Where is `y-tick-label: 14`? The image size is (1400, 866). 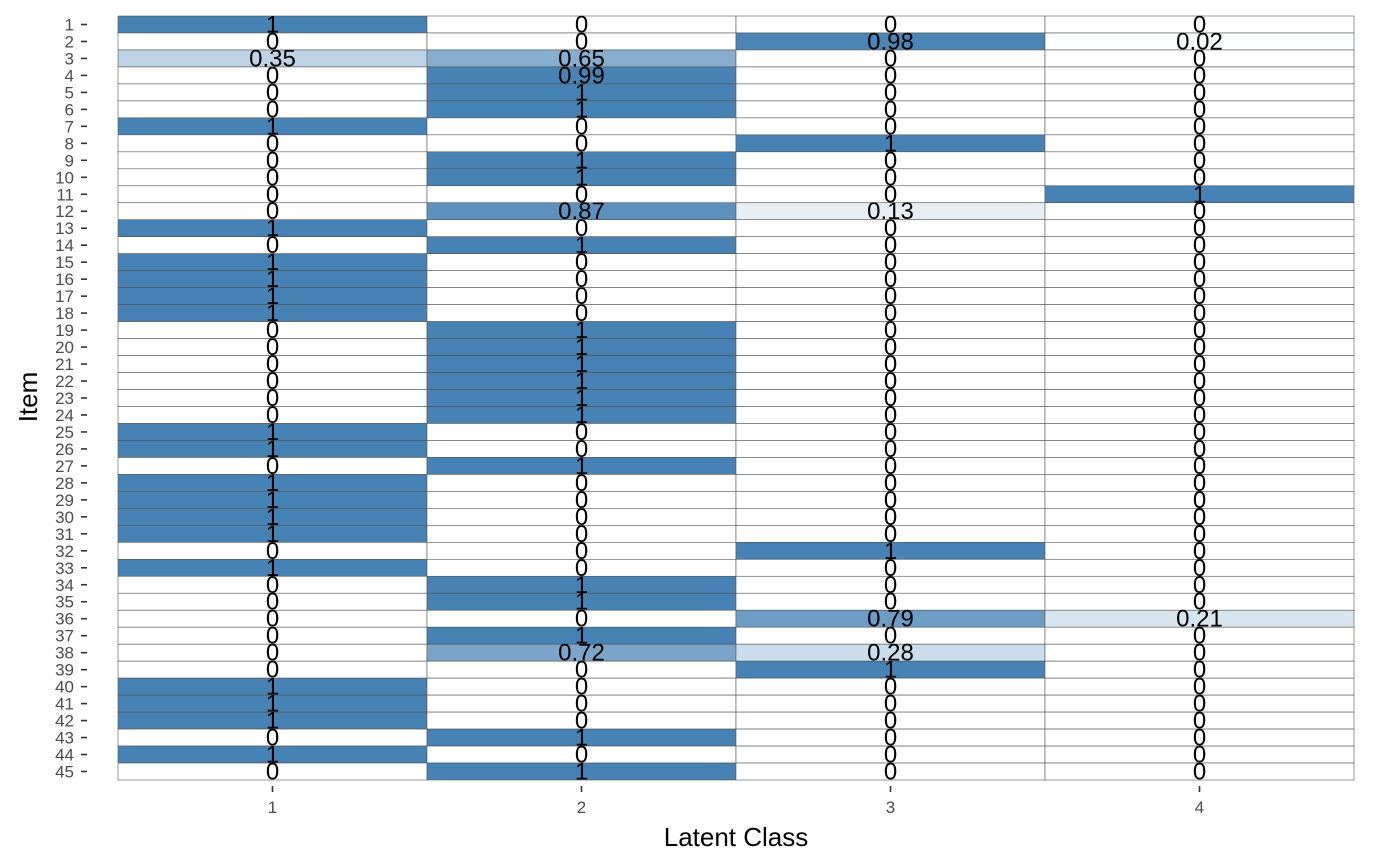
y-tick-label: 14 is located at coordinates (64, 245).